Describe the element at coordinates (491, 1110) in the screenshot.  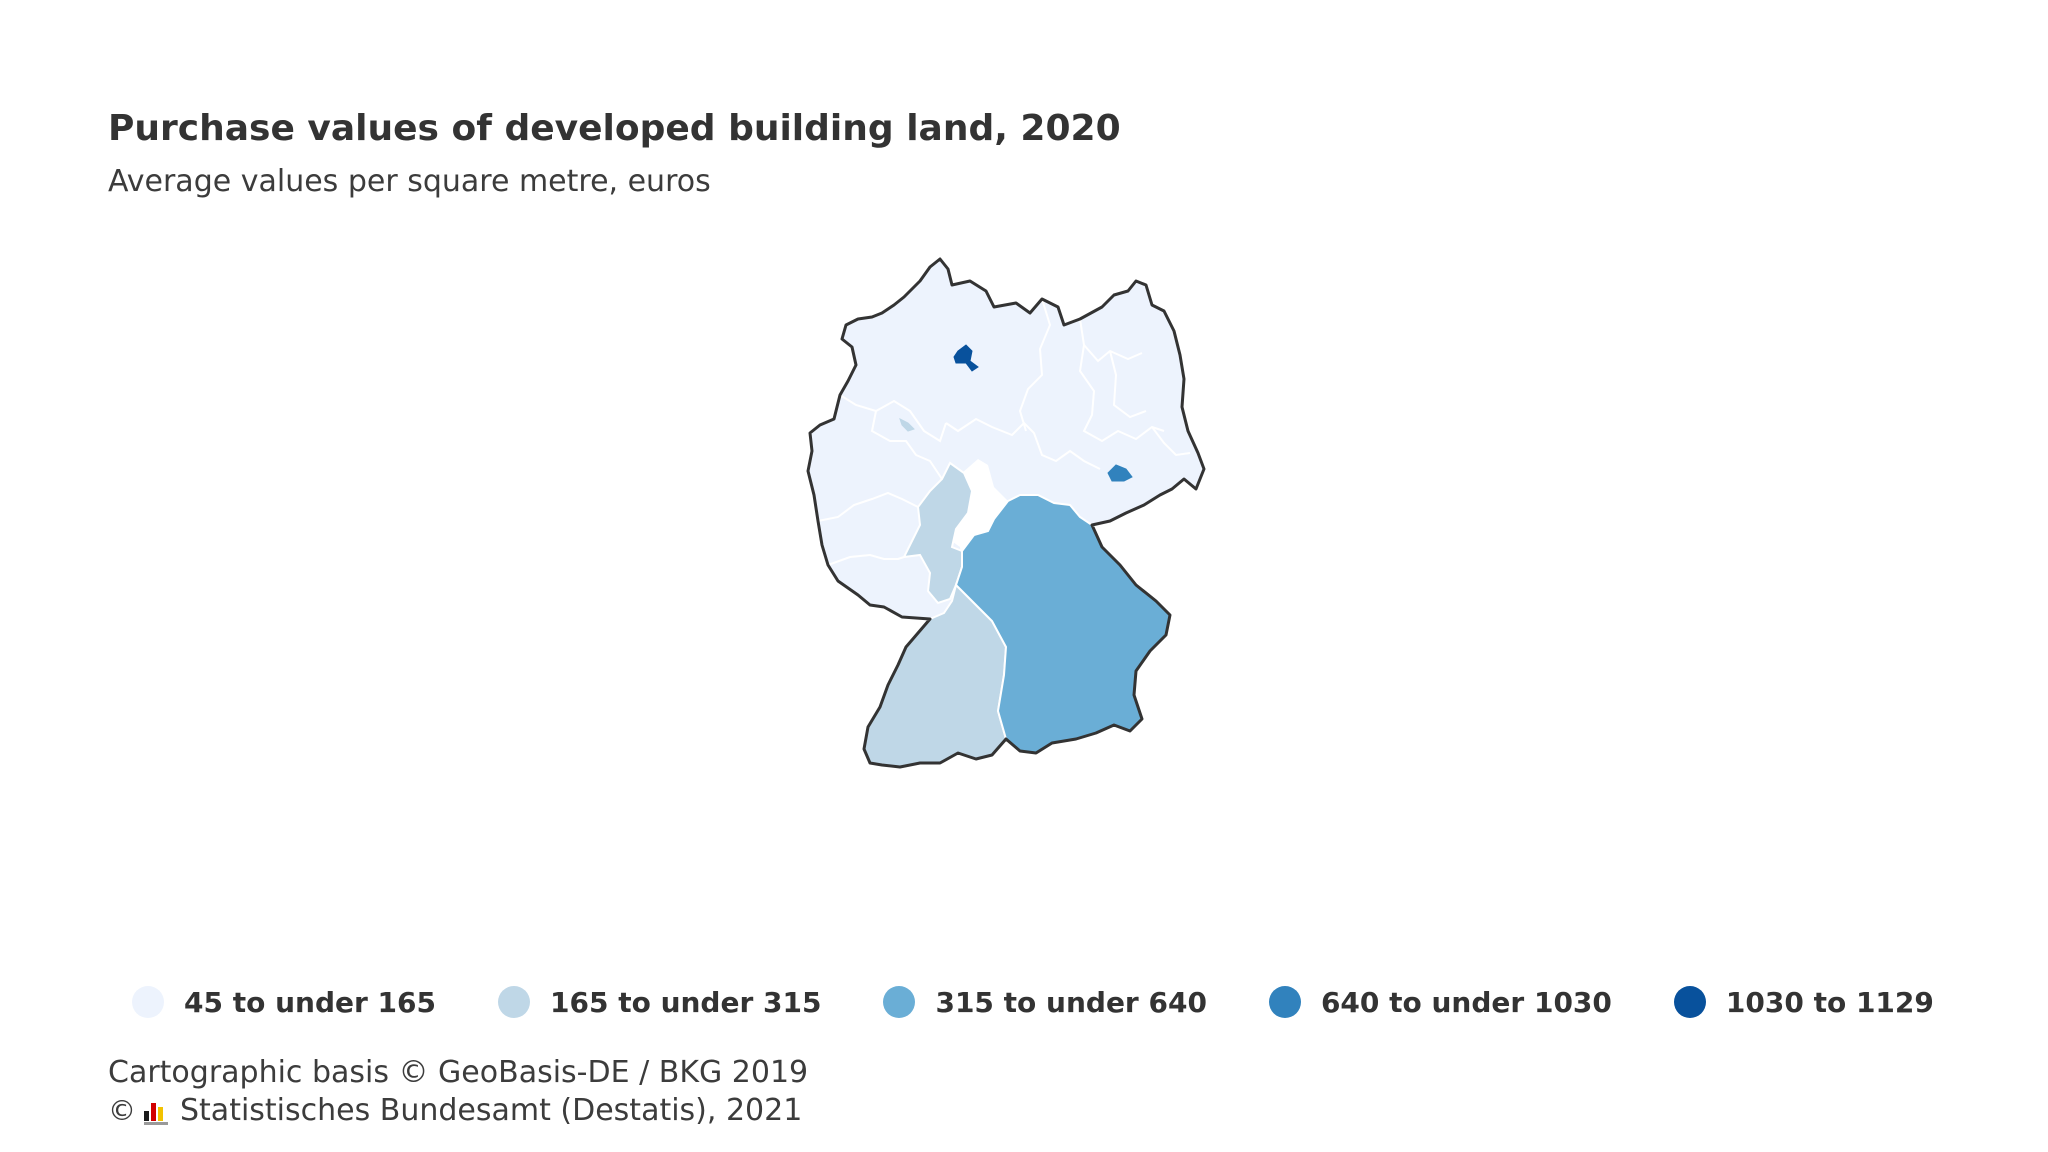
I see `publisher-text: Statistisches Bundesamt (Destatis), 2021` at that location.